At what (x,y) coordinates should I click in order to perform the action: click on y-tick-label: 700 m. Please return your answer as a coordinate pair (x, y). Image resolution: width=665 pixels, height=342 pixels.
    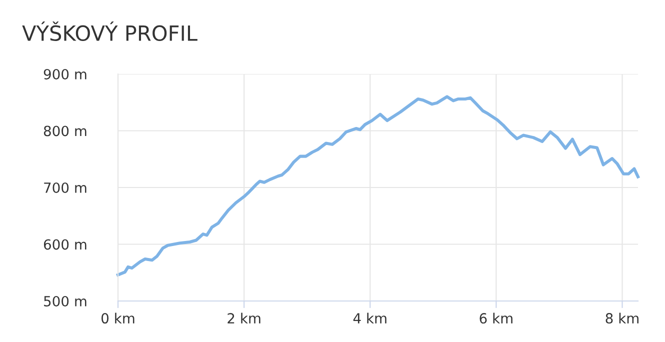
    Looking at the image, I should click on (65, 187).